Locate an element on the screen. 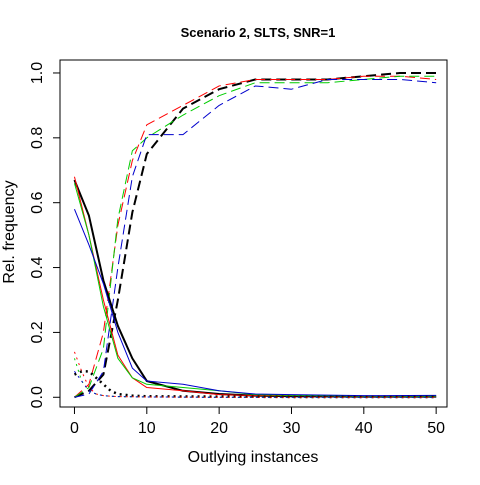 The image size is (480, 485). x-tick-label: 0 is located at coordinates (74, 428).